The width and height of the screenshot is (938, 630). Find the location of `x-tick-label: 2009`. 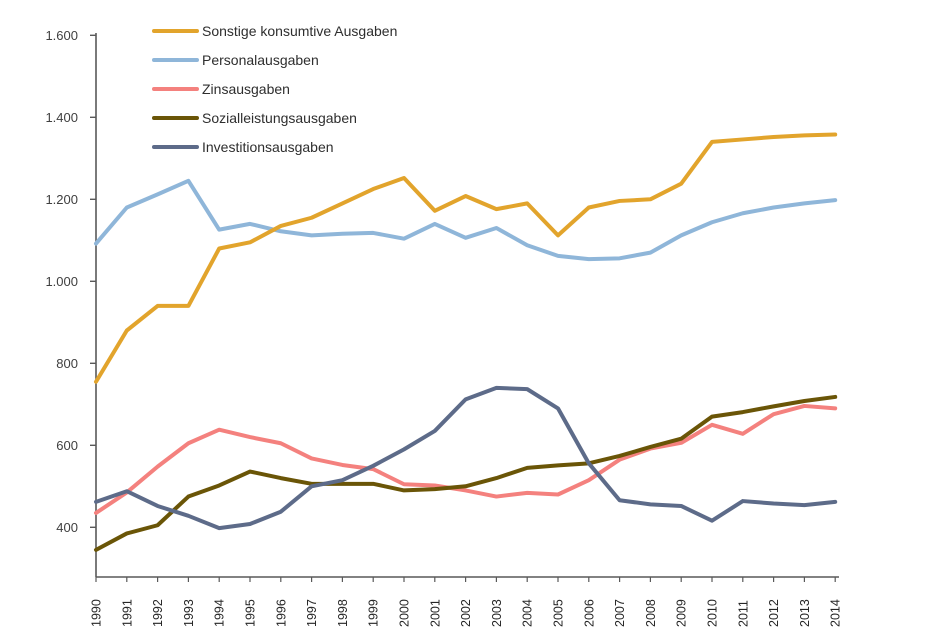

x-tick-label: 2009 is located at coordinates (682, 613).